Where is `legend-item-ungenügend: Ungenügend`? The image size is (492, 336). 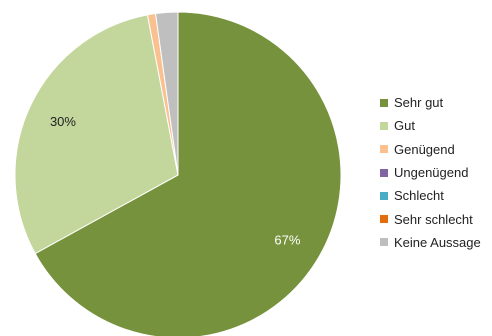
legend-item-ungenügend: Ungenügend is located at coordinates (430, 172).